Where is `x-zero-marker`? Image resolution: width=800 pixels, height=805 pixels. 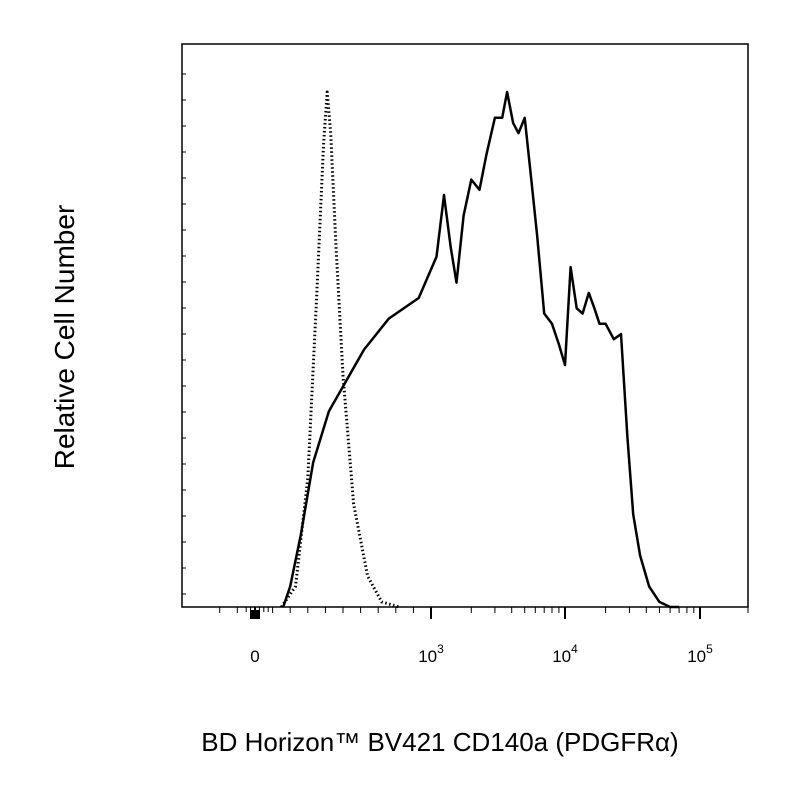 x-zero-marker is located at coordinates (255, 614).